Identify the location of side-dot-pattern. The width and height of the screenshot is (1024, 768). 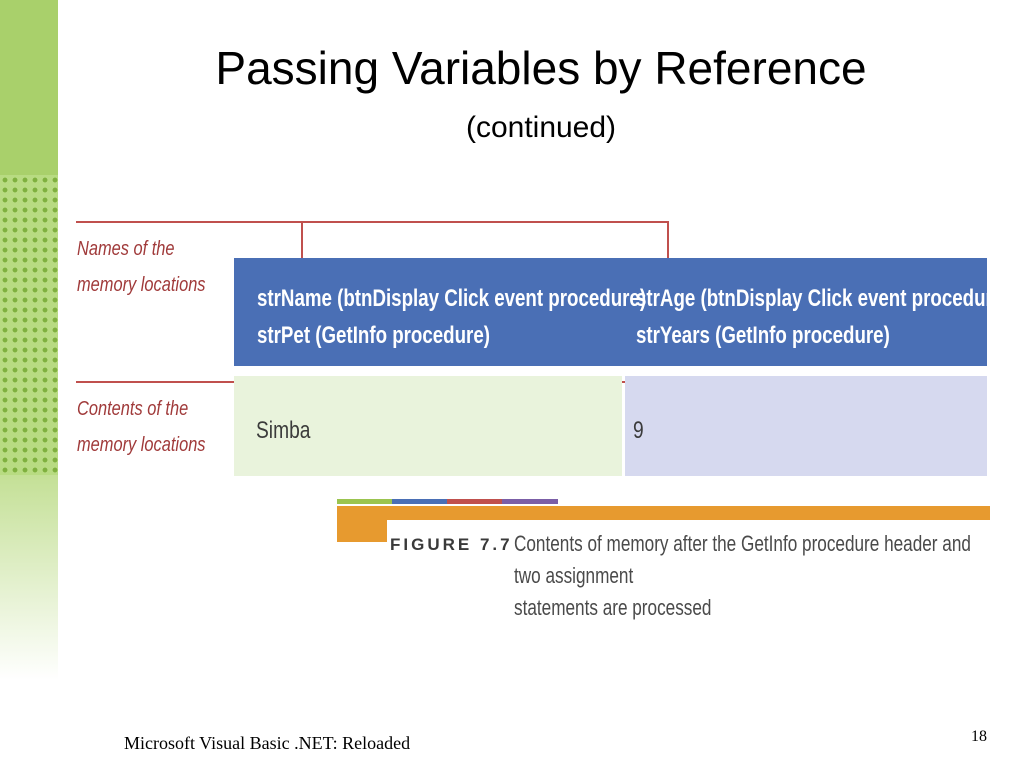
(29, 325).